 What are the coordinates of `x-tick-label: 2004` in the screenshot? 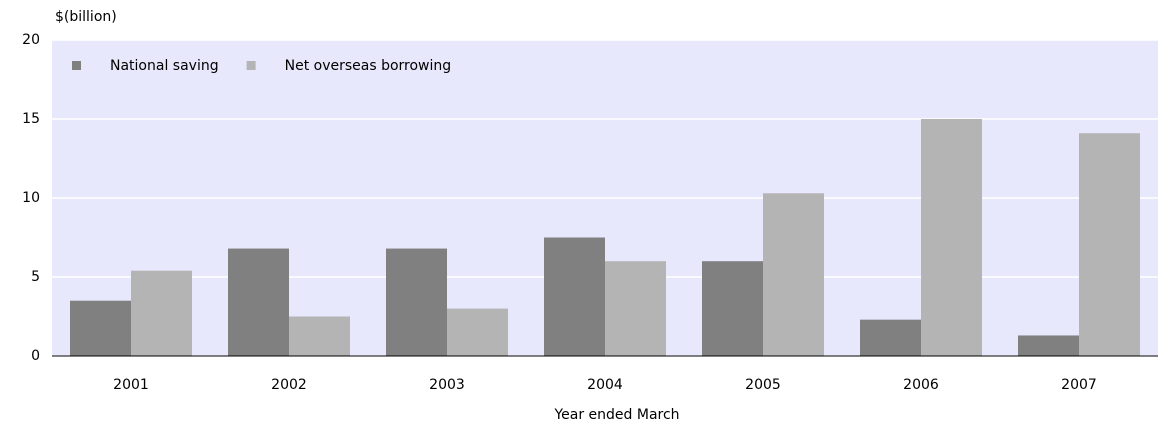 It's located at (605, 385).